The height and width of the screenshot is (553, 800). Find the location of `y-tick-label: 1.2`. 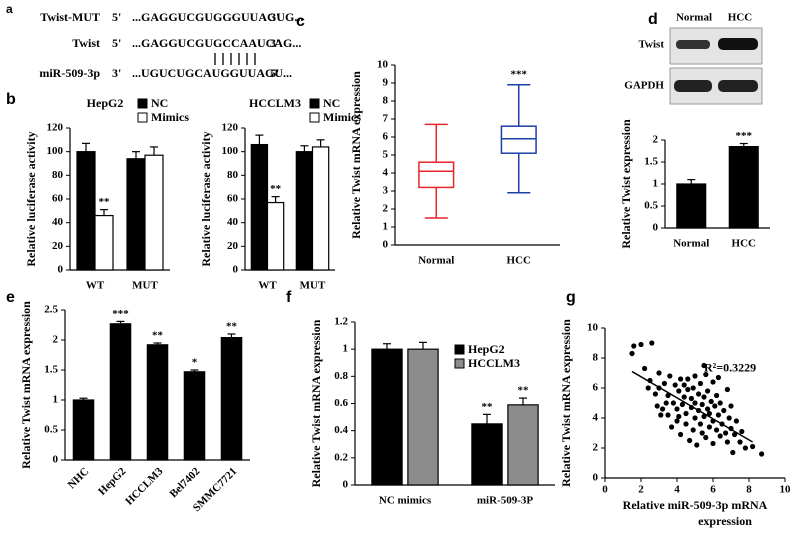

y-tick-label: 1.2 is located at coordinates (341, 322).